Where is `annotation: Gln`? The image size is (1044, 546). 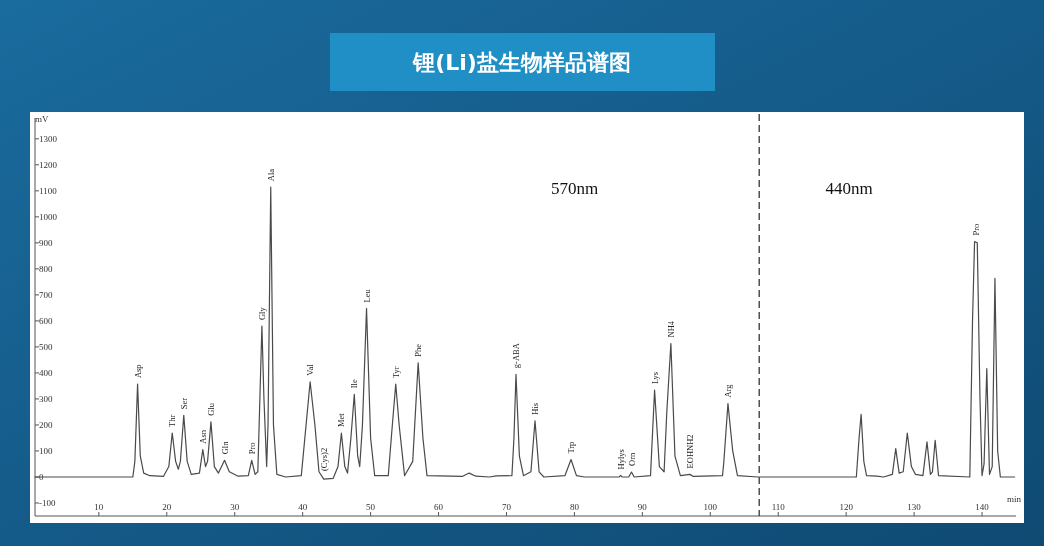 annotation: Gln is located at coordinates (224, 447).